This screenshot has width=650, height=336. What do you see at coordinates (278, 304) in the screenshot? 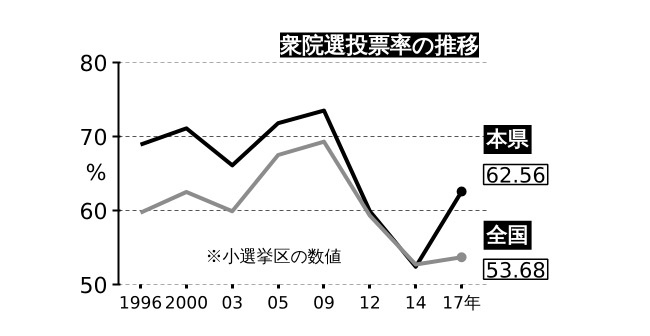
I see `x-tick-label: 05` at bounding box center [278, 304].